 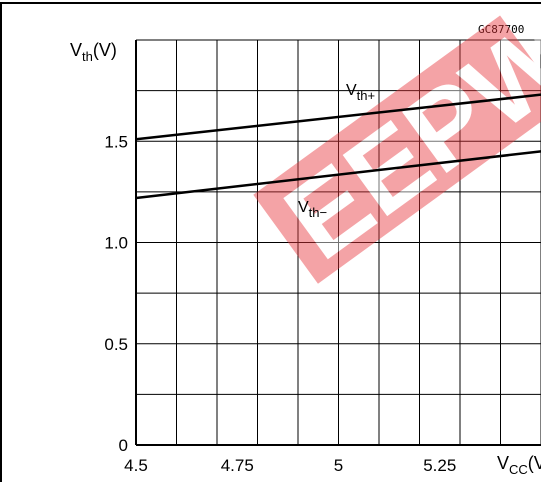 I want to click on series-line-th-plus, so click(x=338, y=117).